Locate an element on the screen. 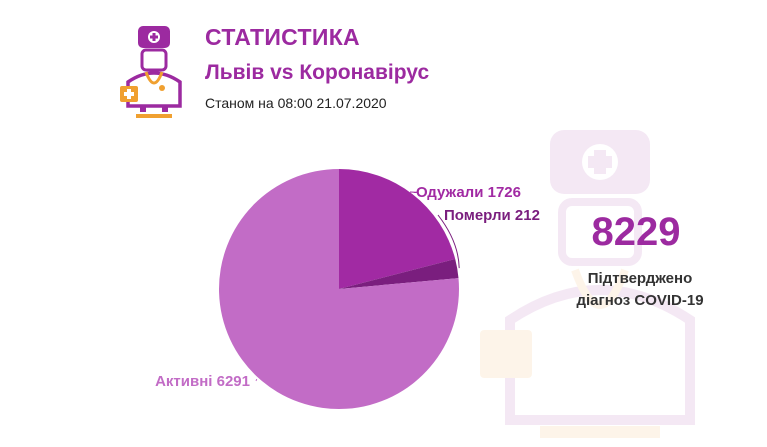  status-date: Станом на 08:00 21.07.2020 is located at coordinates (296, 103).